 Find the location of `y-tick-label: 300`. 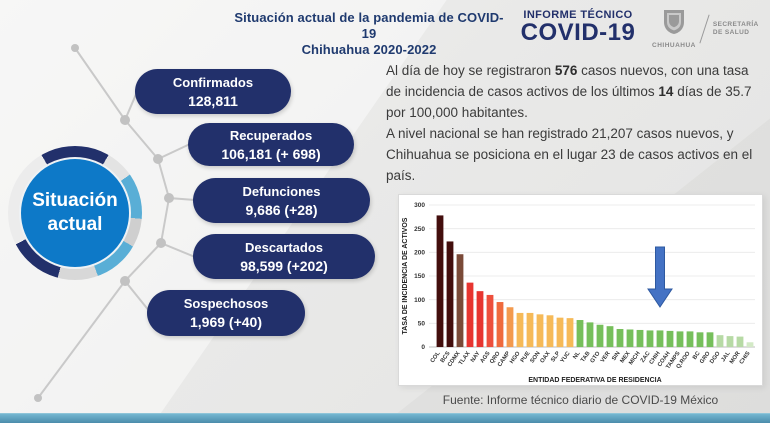

y-tick-label: 300 is located at coordinates (419, 205).